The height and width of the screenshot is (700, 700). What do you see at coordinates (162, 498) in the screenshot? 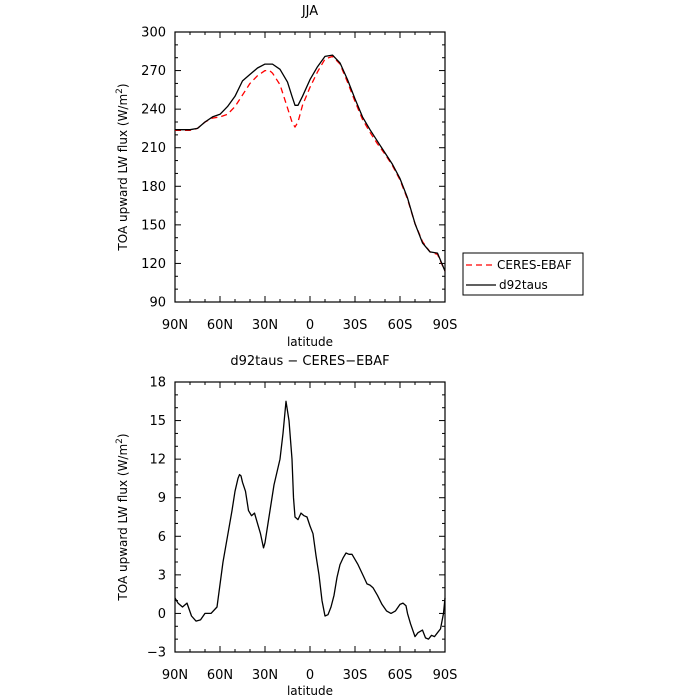
I see `y-tick-label: 9` at bounding box center [162, 498].